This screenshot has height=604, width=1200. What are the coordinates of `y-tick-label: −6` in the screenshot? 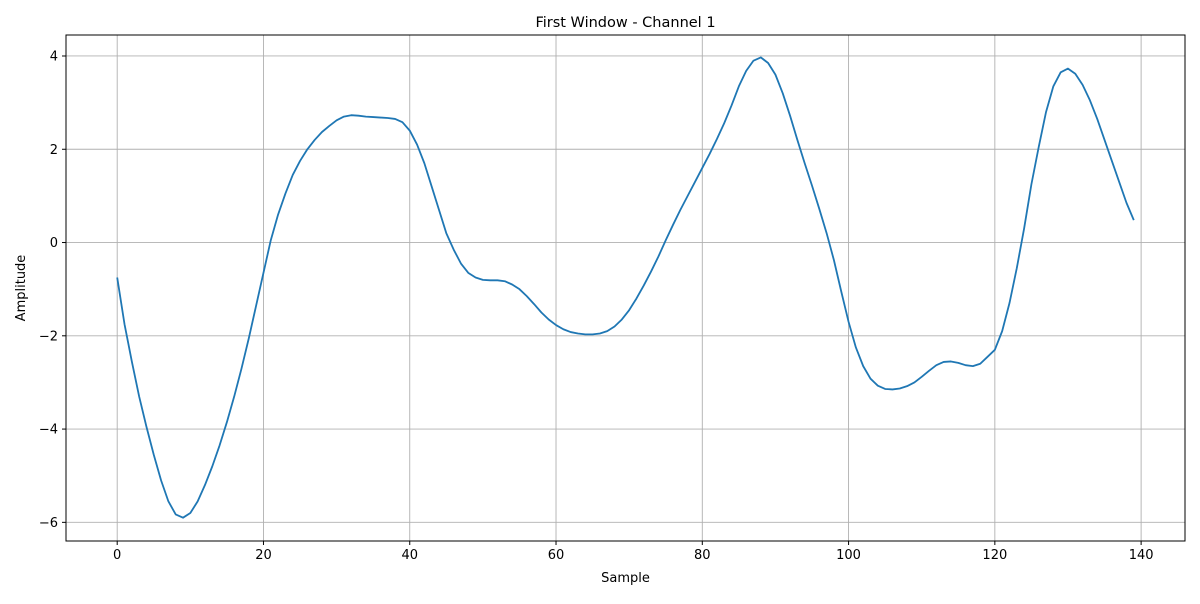 It's located at (48, 523).